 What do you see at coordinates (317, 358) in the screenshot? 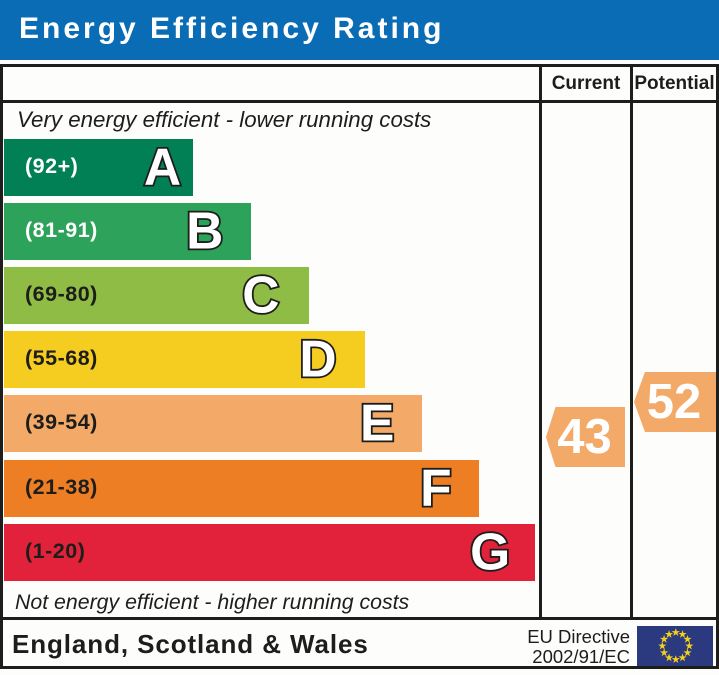
I see `svg-text: D` at bounding box center [317, 358].